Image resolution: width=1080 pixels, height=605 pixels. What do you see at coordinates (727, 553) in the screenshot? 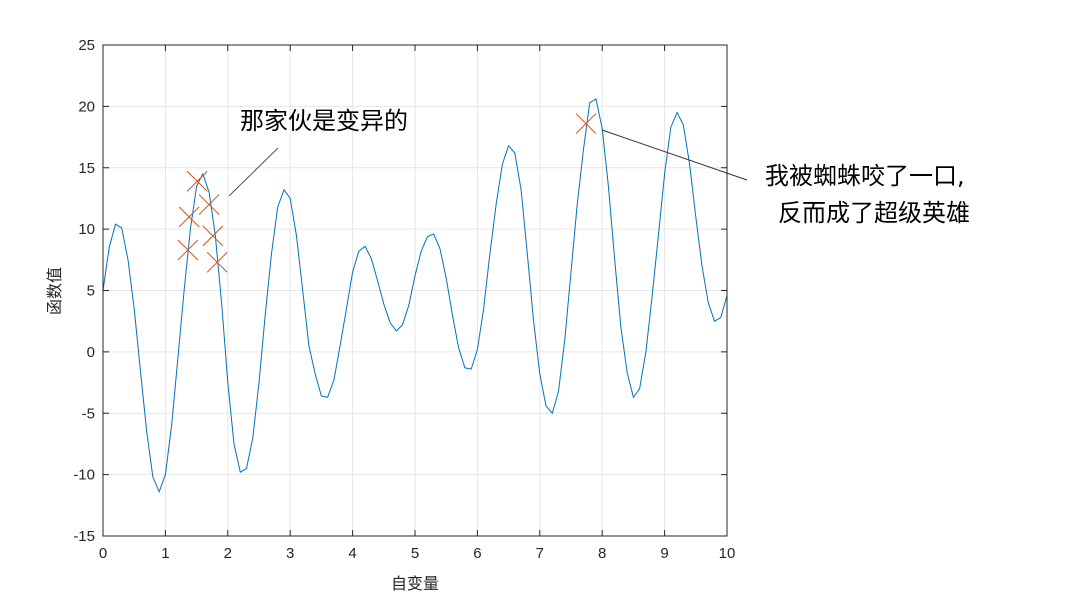
I see `x-tick-label: 10` at bounding box center [727, 553].